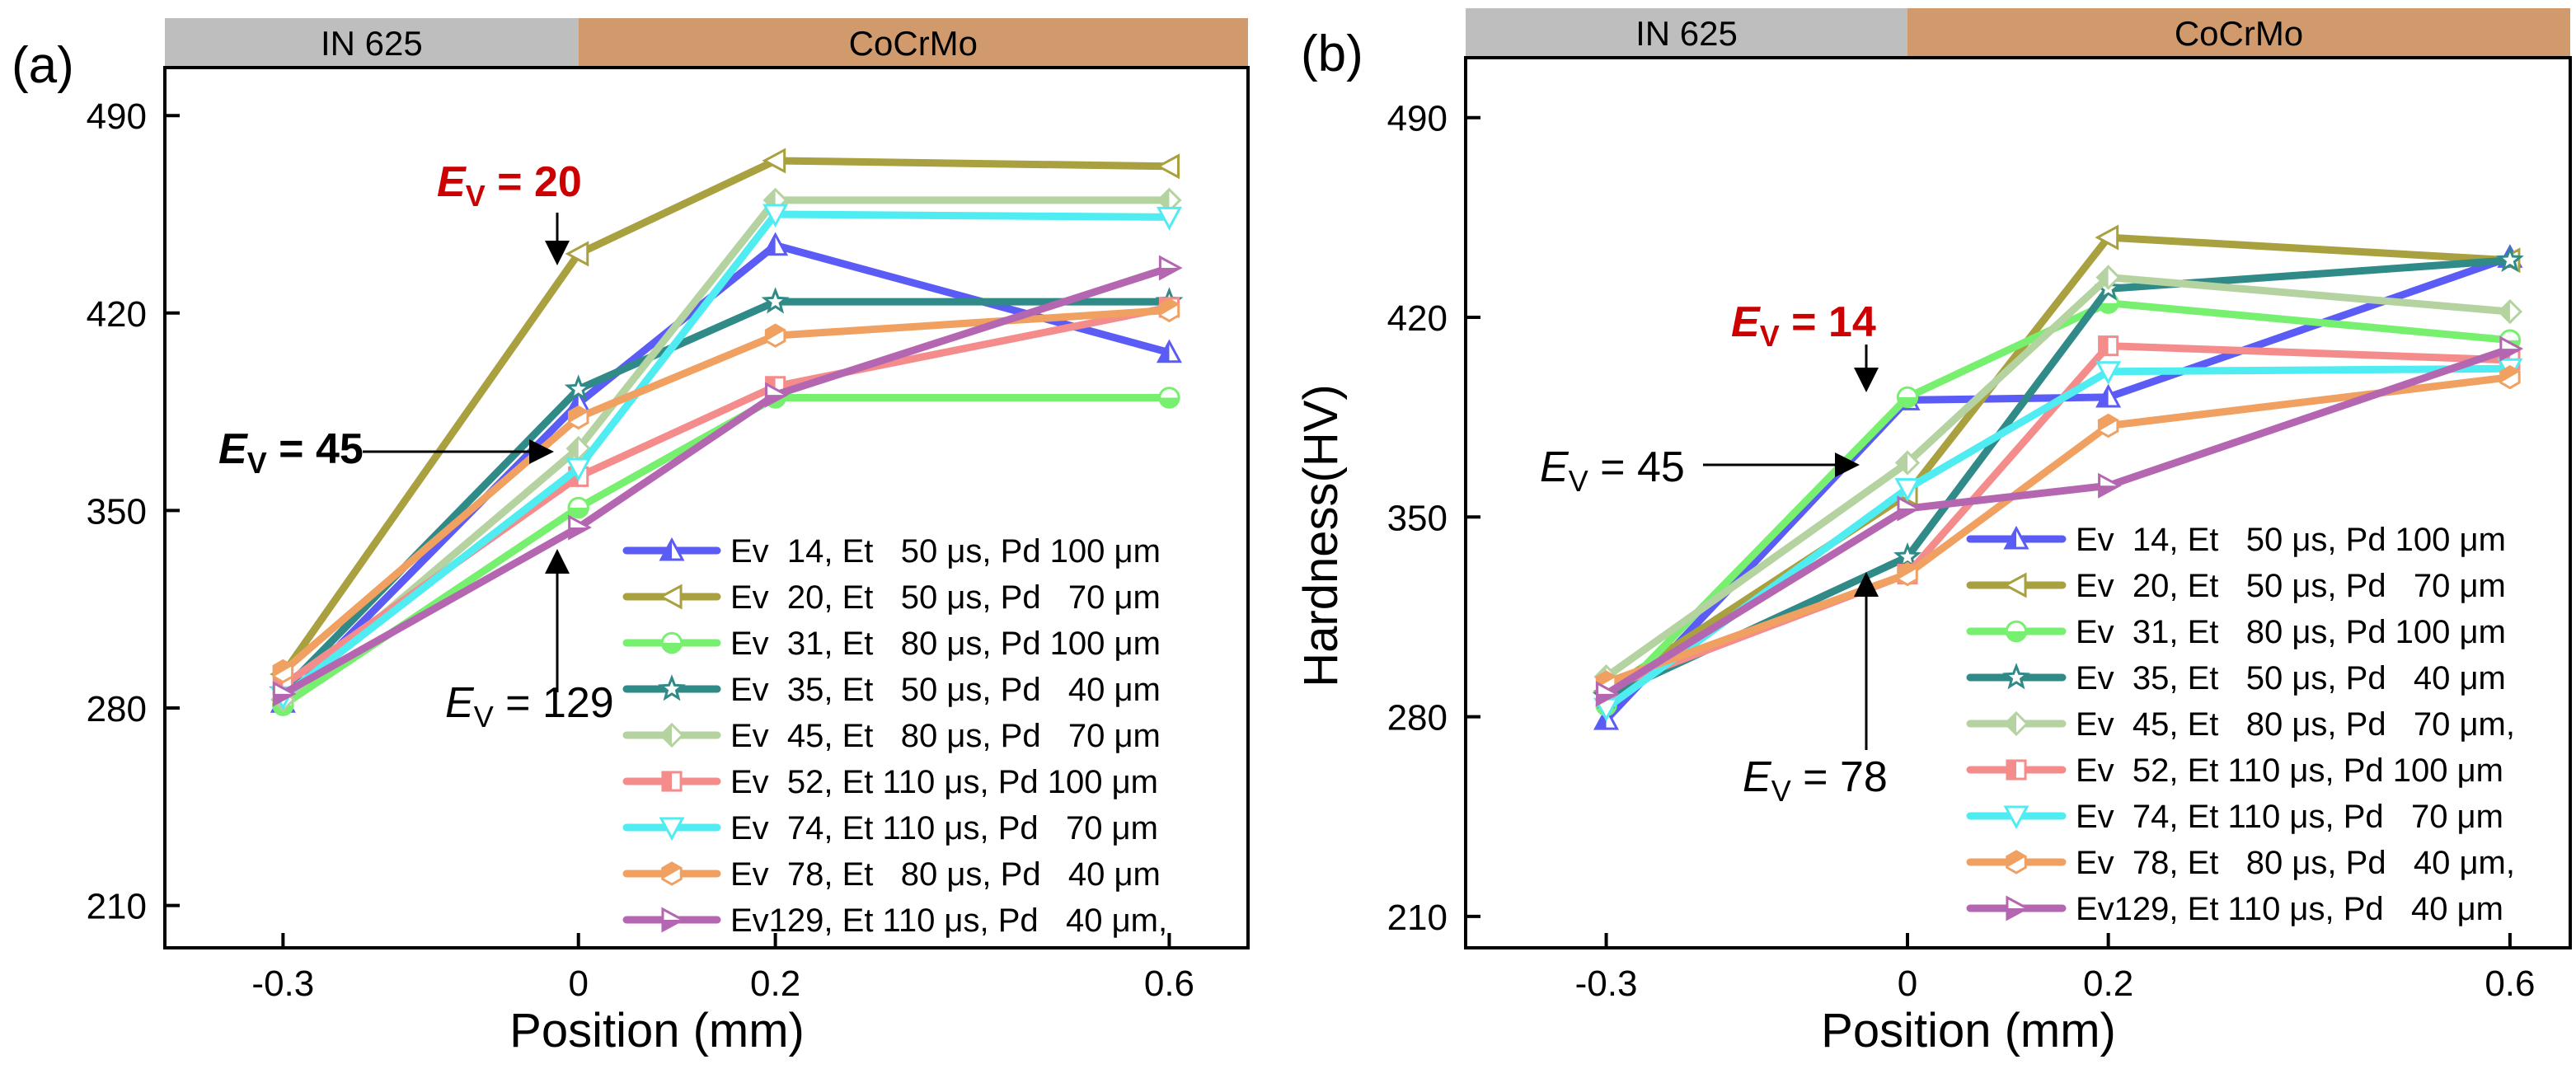 The height and width of the screenshot is (1083, 2576). I want to click on annotation-text-0: EV = 14, so click(1803, 325).